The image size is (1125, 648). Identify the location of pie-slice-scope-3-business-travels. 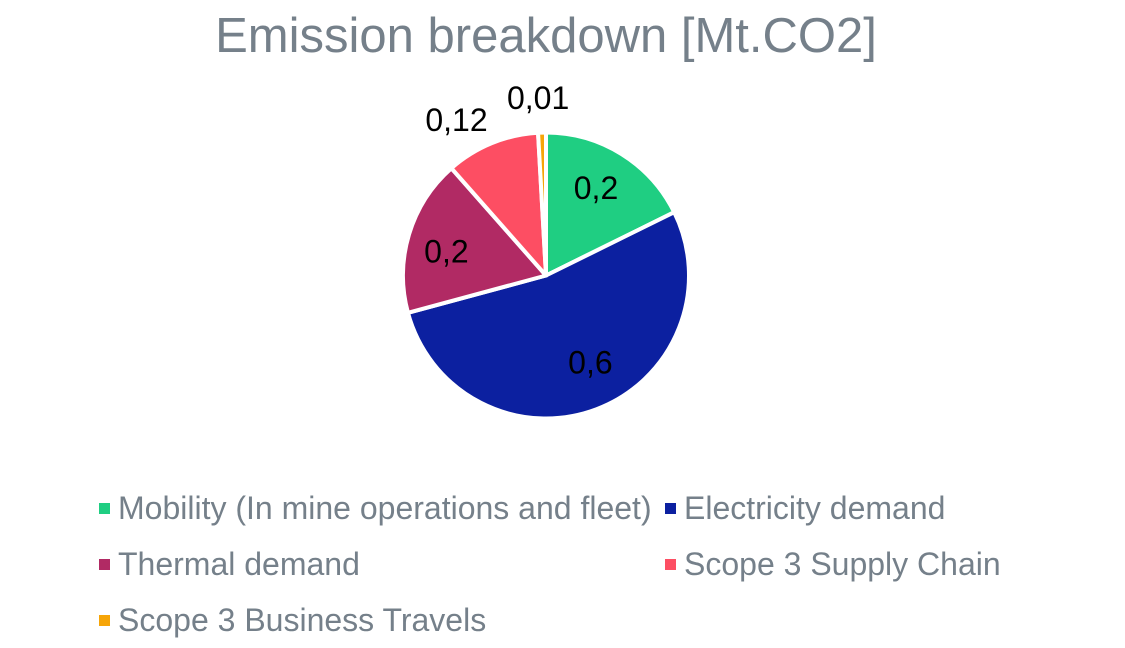
(542, 204).